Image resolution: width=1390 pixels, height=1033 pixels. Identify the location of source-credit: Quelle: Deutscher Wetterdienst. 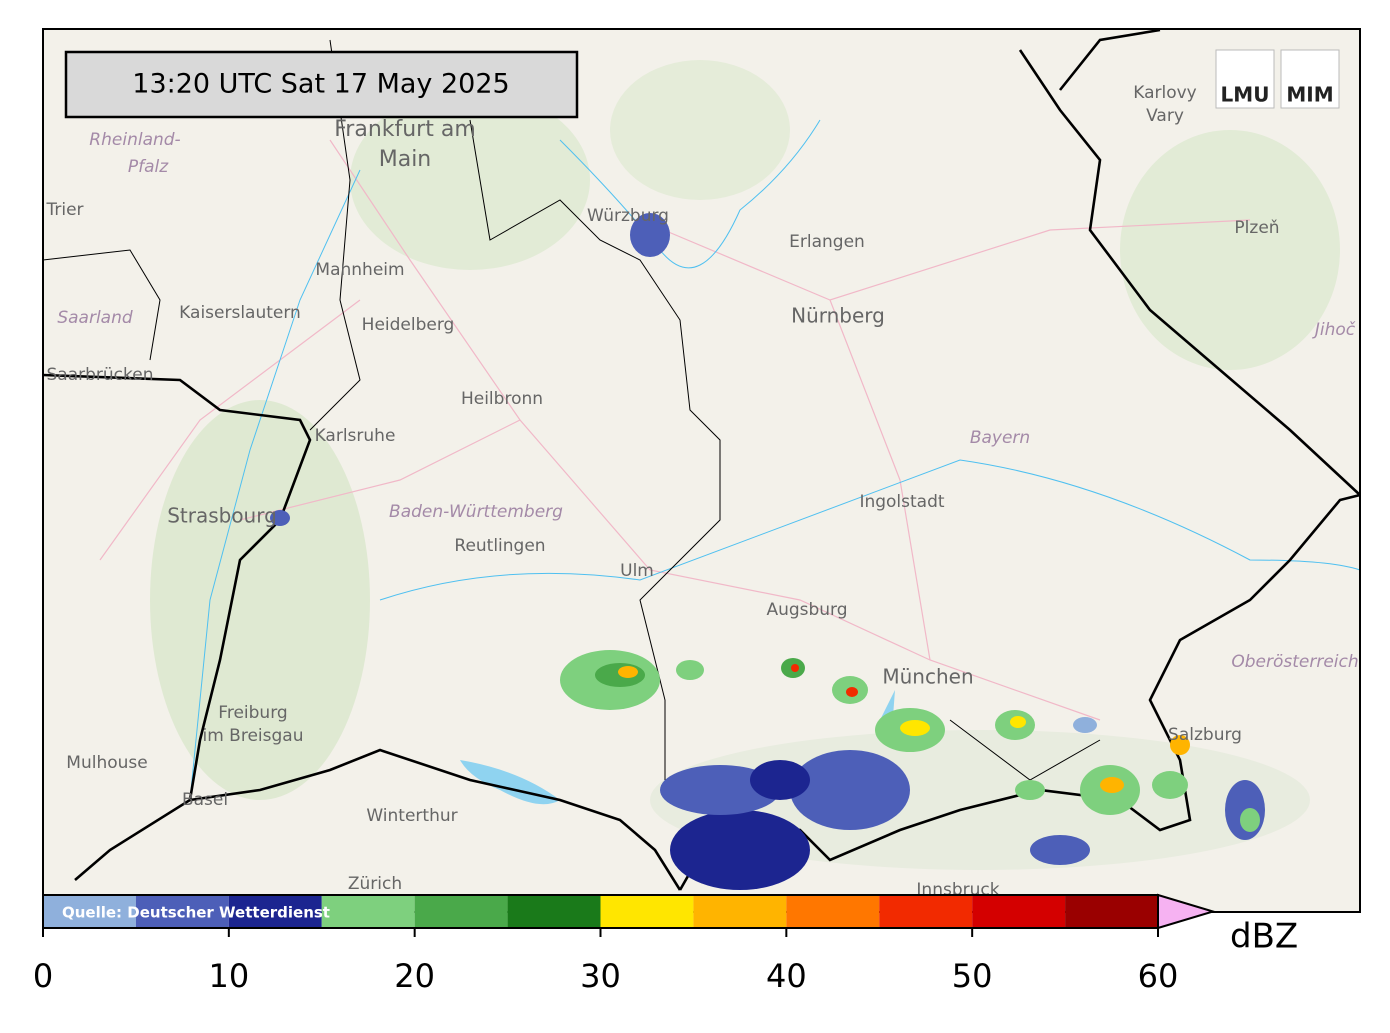
(196, 913).